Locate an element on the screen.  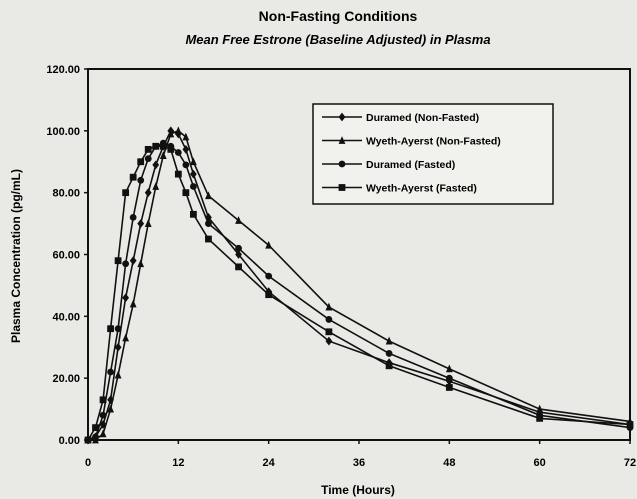
y-axis-ticks: 0.00 20.00 40.00 60.00 80.00 100.00 120.00 is located at coordinates (67, 255).